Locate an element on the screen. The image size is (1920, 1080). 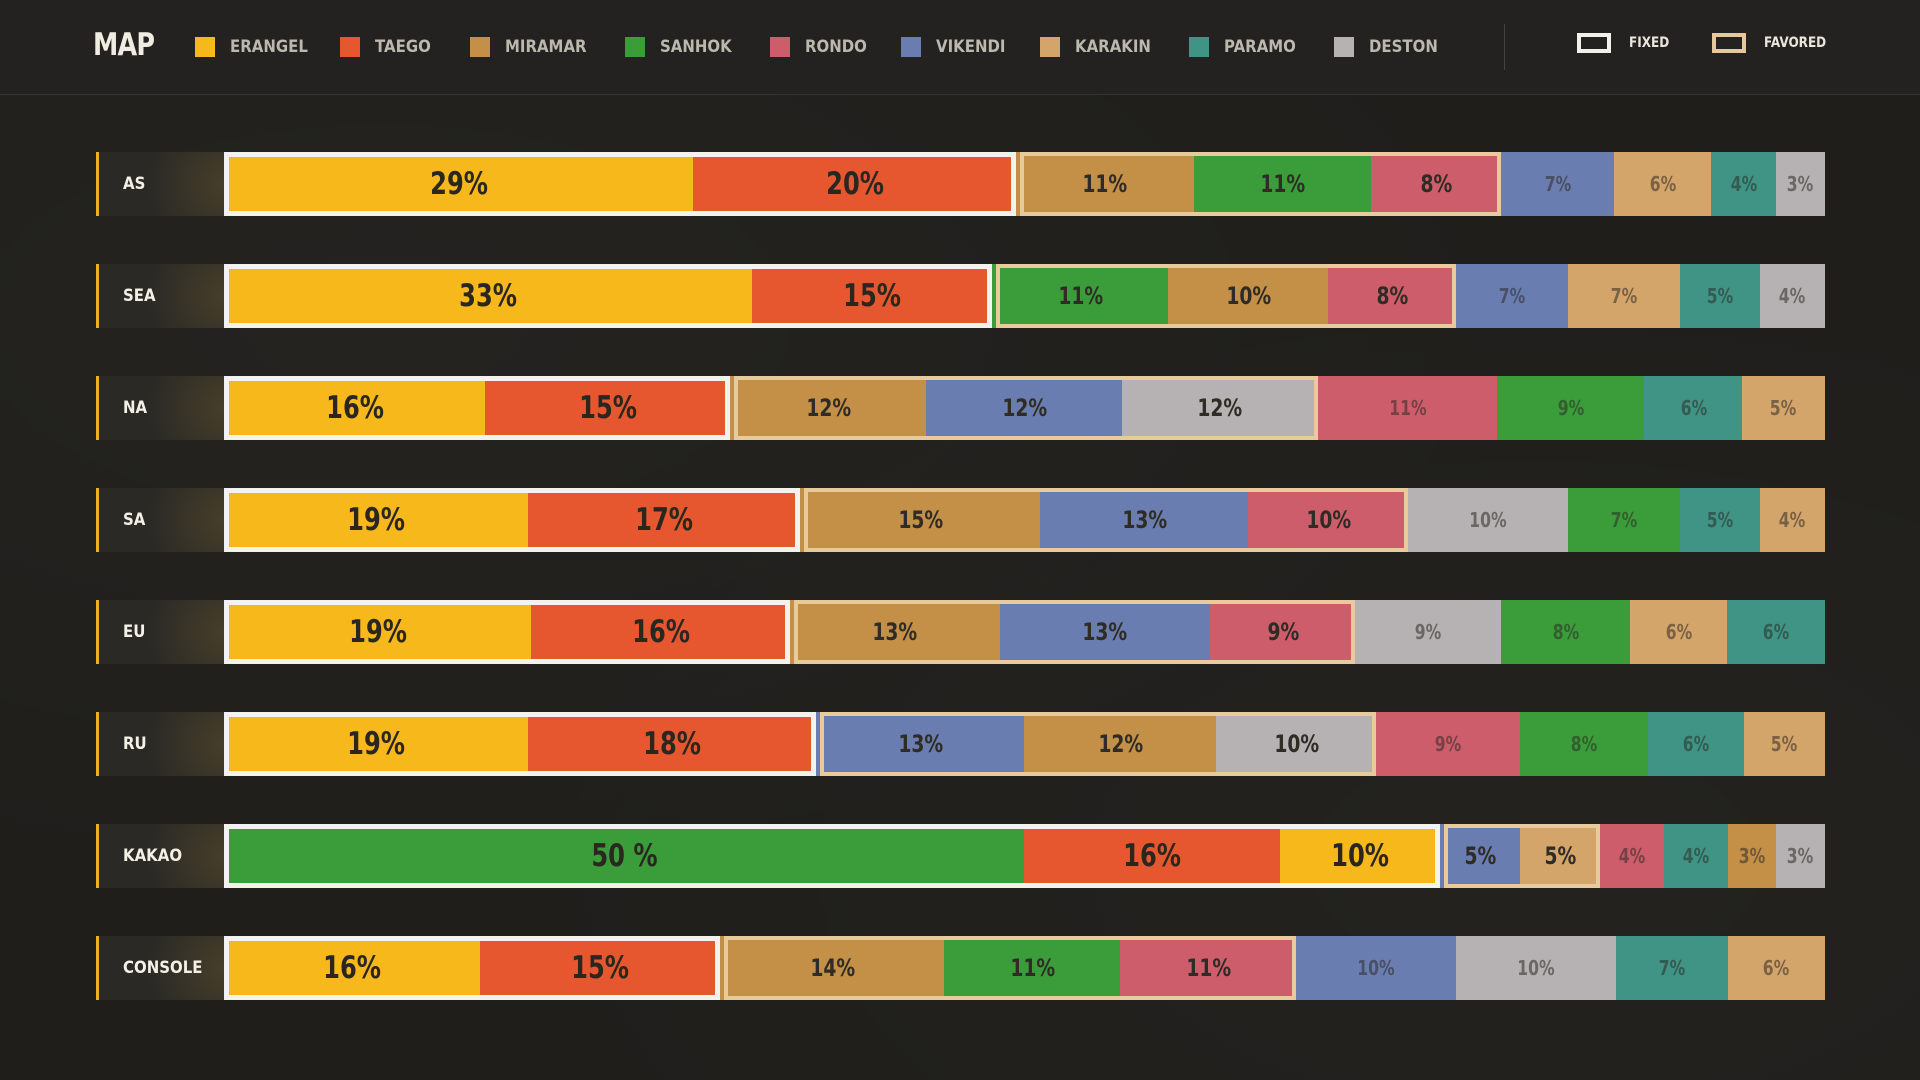
legend-label: KARAKIN is located at coordinates (1113, 47).